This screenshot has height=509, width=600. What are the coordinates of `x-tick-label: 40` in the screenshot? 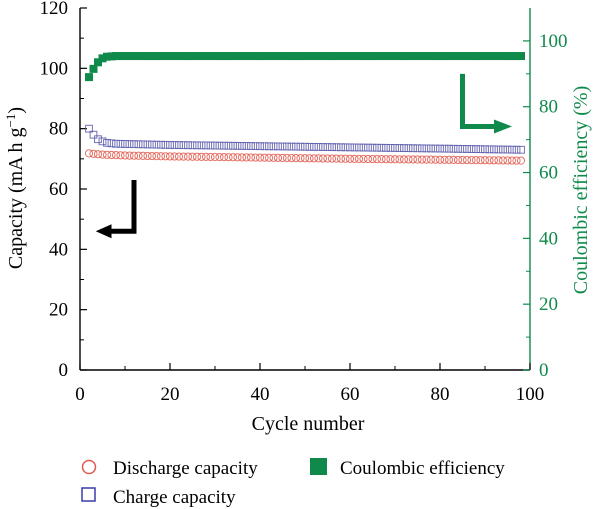 It's located at (260, 394).